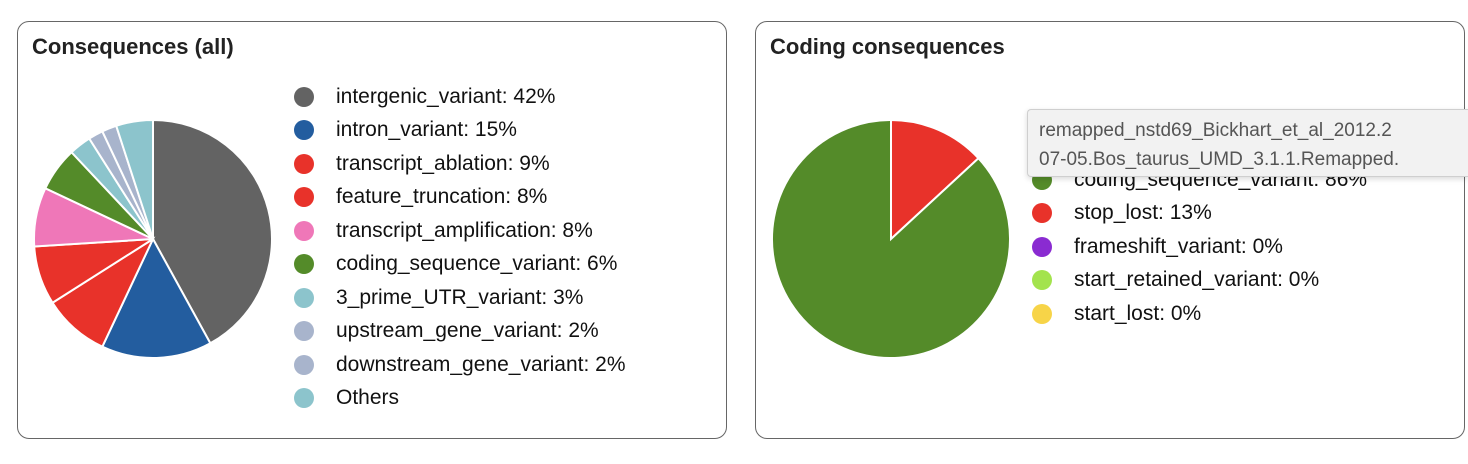 This screenshot has height=464, width=1468. Describe the element at coordinates (1215, 130) in the screenshot. I see `tooltip-line-1: remapped_nstd69_Bickhart_et_al_2012.2` at that location.